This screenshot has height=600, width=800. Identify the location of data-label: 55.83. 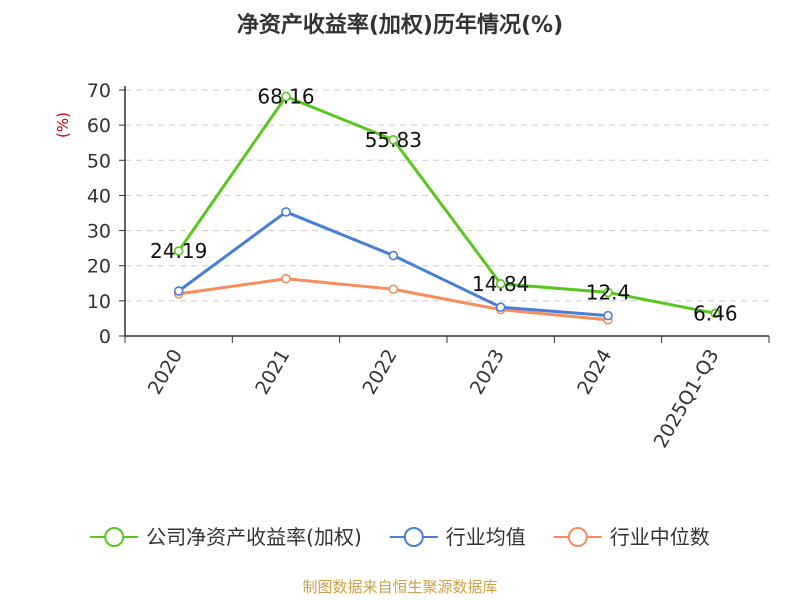
(393, 140).